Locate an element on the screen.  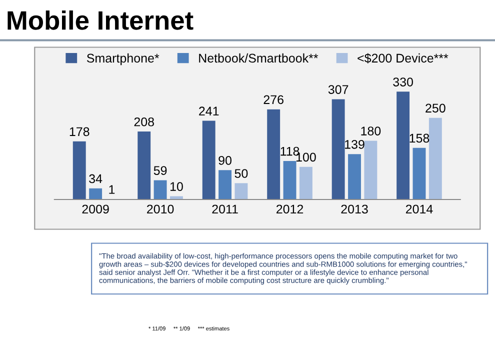
x-tick-label: 2014 is located at coordinates (419, 209).